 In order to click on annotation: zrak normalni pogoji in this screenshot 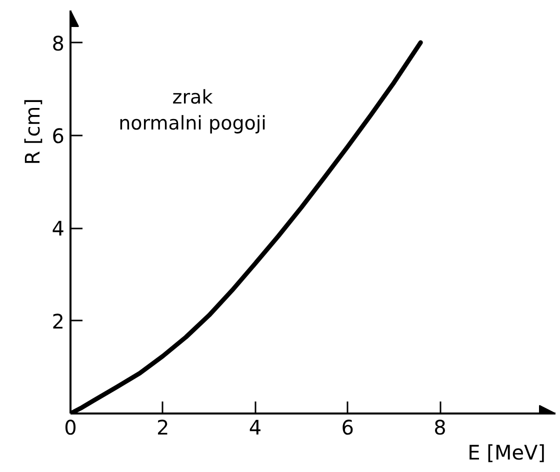, I will do `click(192, 110)`.